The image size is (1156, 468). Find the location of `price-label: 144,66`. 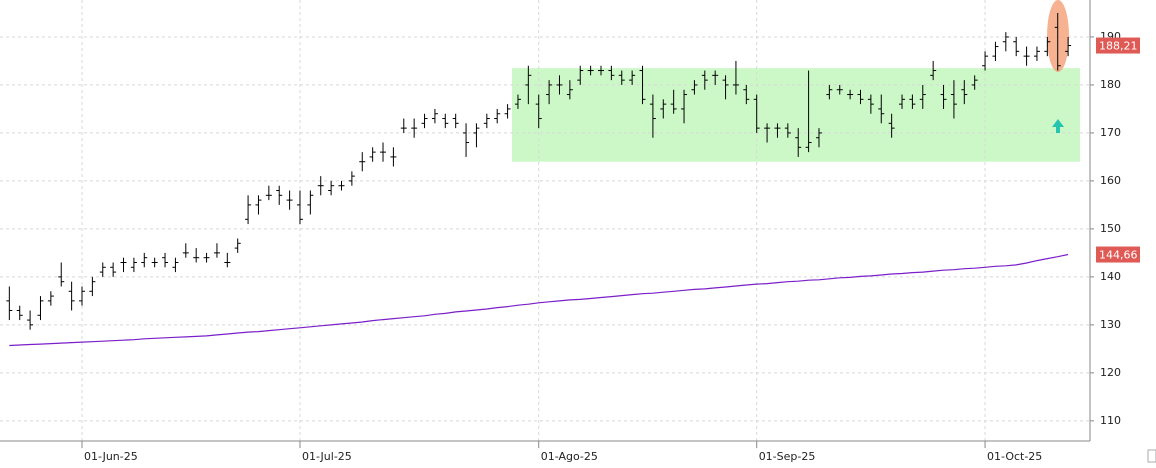

price-label: 144,66 is located at coordinates (1118, 255).